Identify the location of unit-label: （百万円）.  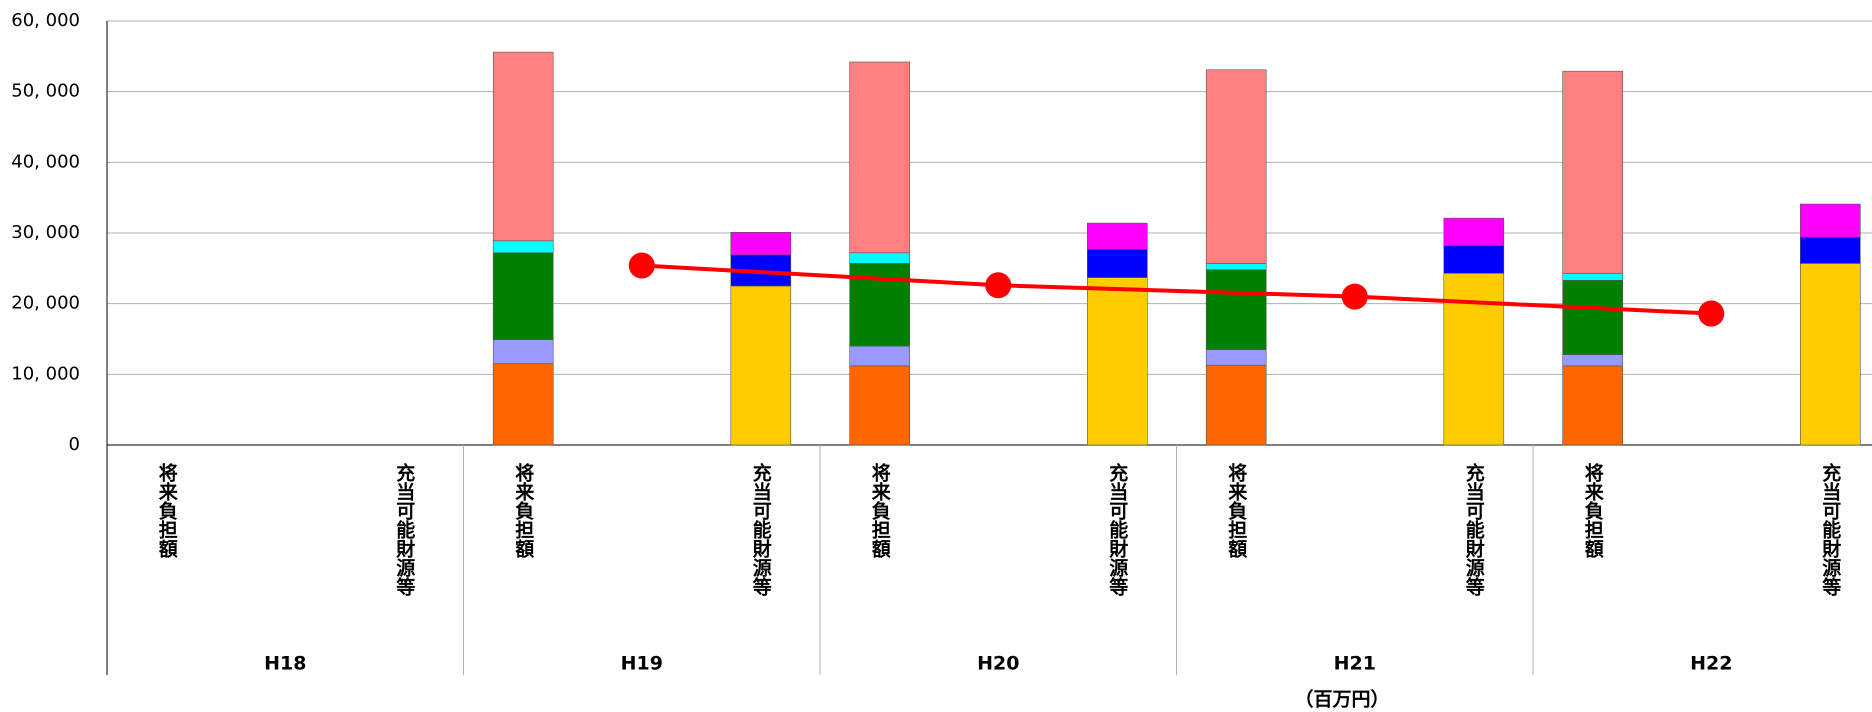
(1341, 699).